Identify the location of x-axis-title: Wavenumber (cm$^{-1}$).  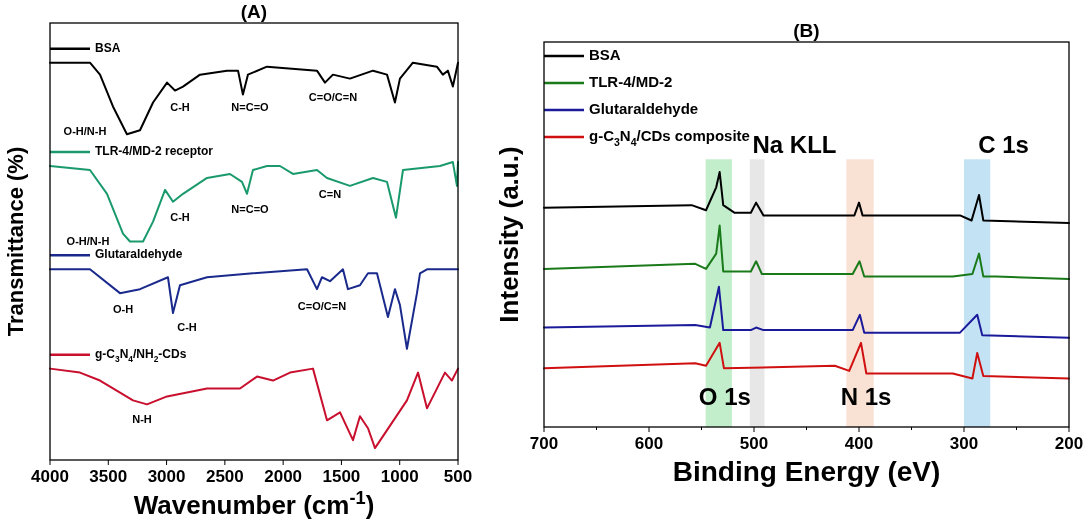
(254, 504).